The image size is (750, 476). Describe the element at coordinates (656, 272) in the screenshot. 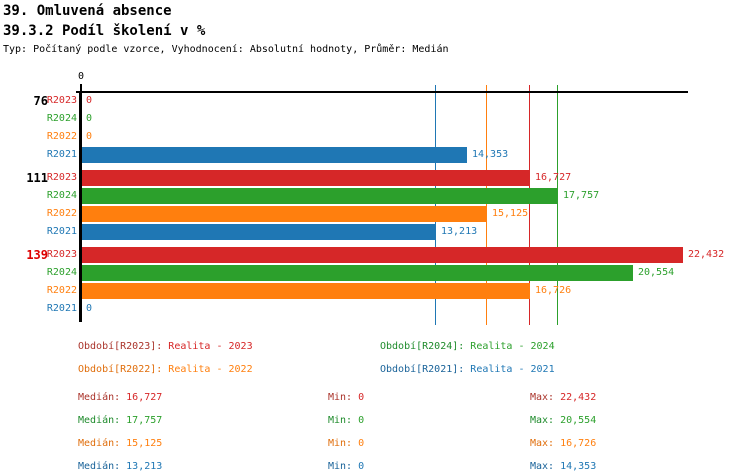

I see `bar-value-label: 20,554` at that location.